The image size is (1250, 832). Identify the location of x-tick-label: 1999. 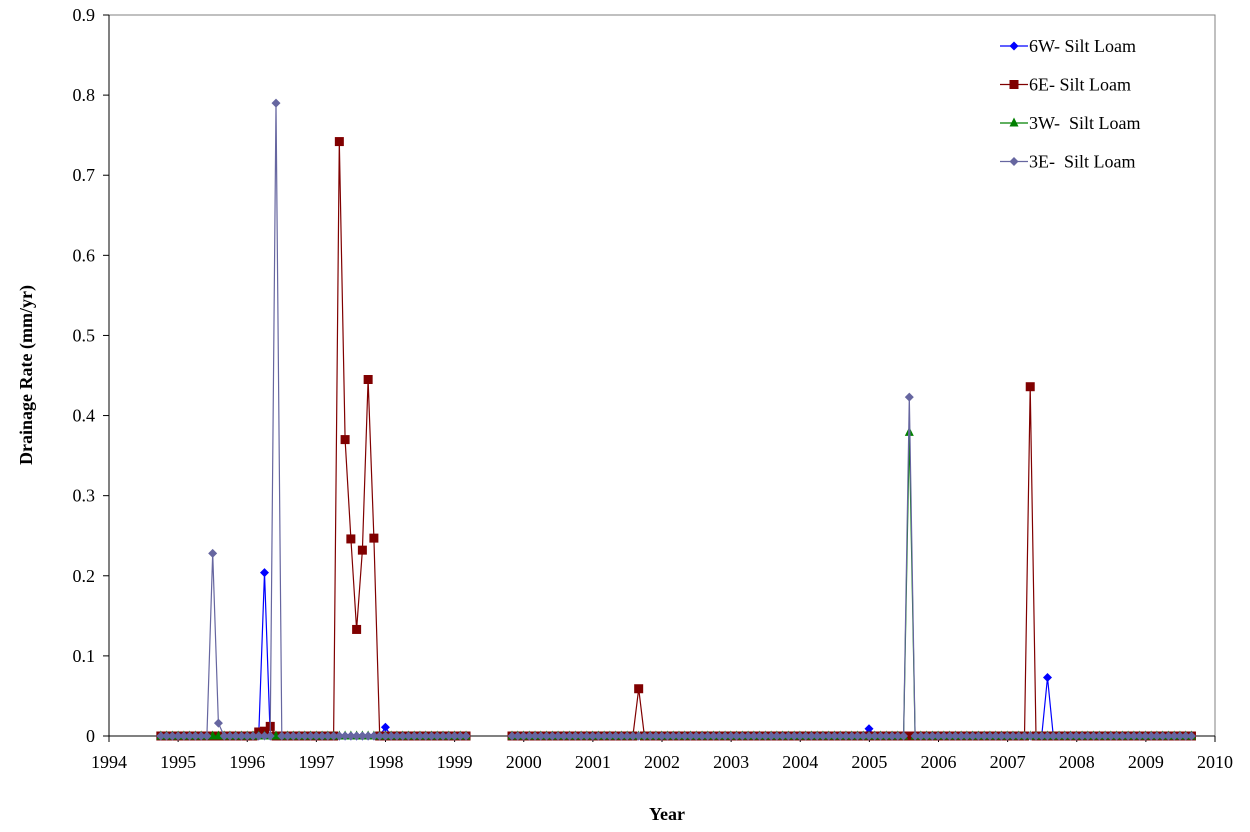
(455, 762).